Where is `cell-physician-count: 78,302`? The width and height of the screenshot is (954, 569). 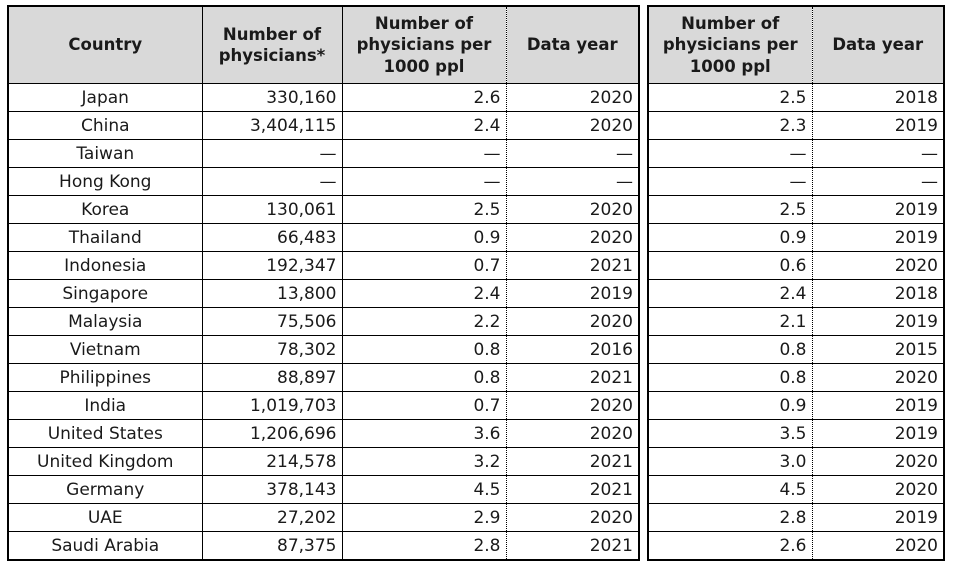 cell-physician-count: 78,302 is located at coordinates (272, 349).